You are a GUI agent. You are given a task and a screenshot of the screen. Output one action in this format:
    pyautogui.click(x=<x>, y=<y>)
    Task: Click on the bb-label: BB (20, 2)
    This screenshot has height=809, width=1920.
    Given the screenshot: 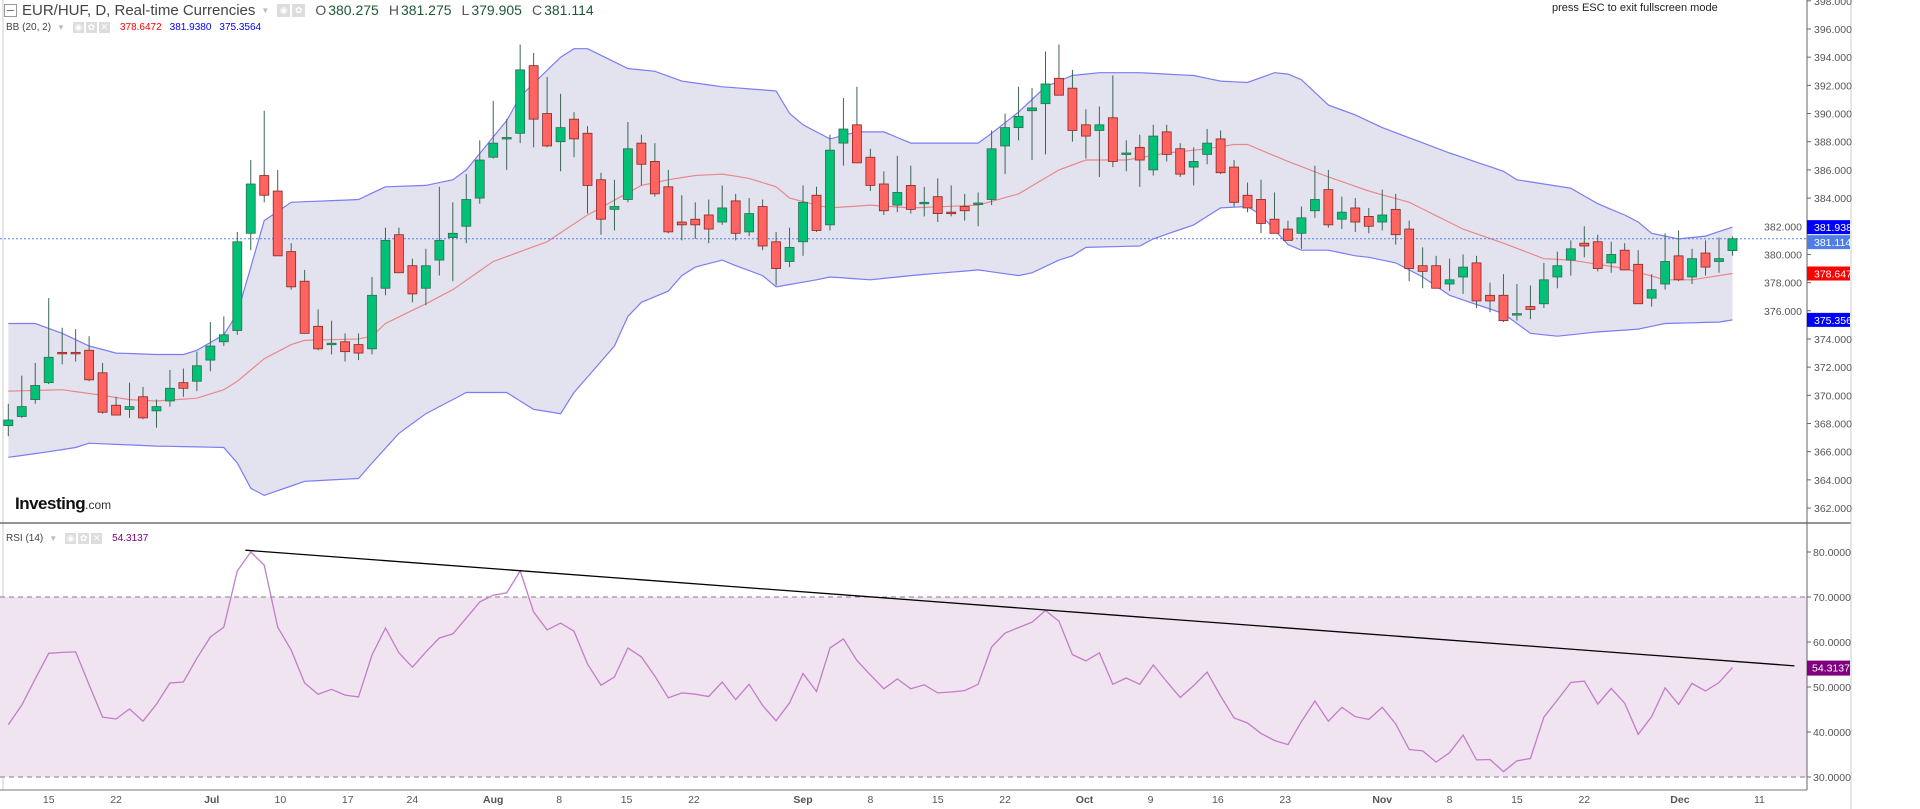 What is the action you would take?
    pyautogui.click(x=29, y=27)
    